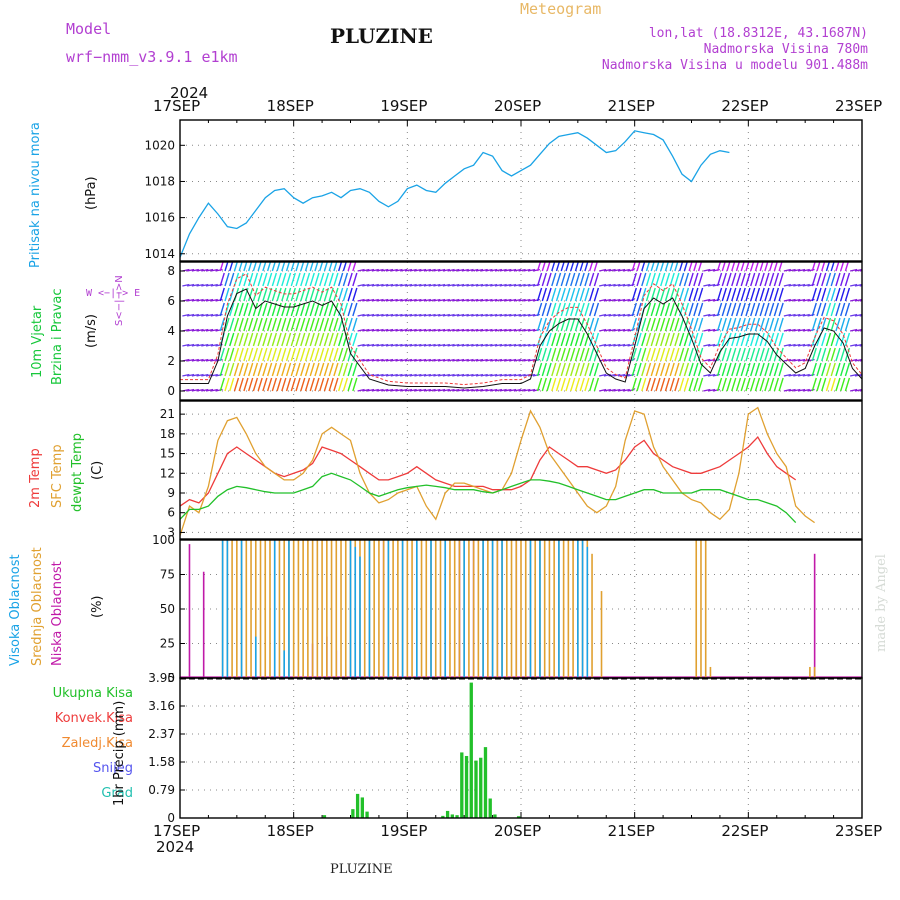 The image size is (900, 900). I want to click on top-date-label: 23SEP, so click(859, 106).